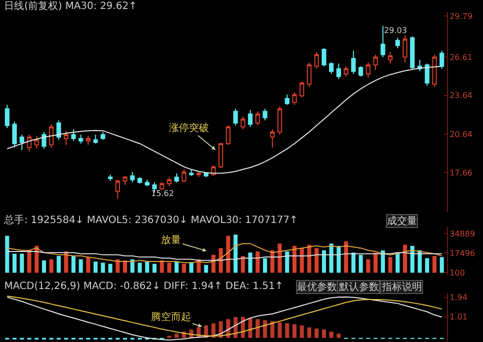  What do you see at coordinates (70, 6) in the screenshot?
I see `chart-title: 日线(前复权) MA30: 29.62↑` at bounding box center [70, 6].